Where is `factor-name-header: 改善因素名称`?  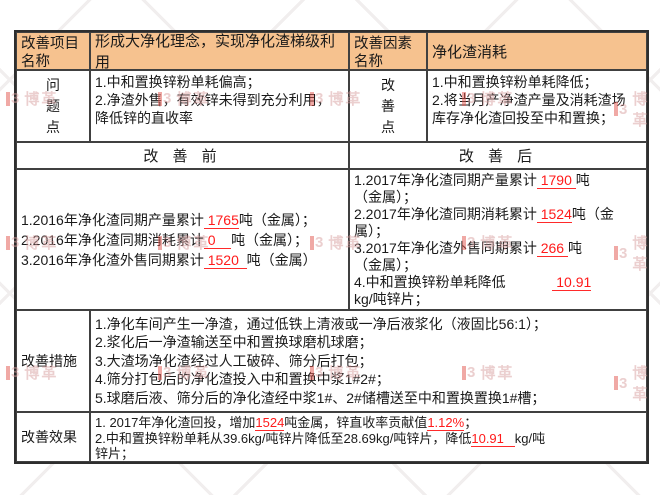
factor-name-header: 改善因素名称 is located at coordinates (388, 51).